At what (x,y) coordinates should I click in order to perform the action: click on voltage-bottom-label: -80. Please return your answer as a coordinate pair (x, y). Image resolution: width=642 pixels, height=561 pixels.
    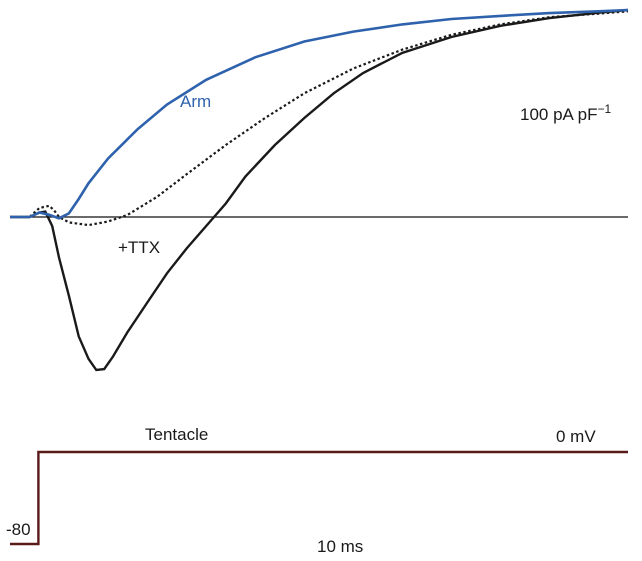
    Looking at the image, I should click on (18, 529).